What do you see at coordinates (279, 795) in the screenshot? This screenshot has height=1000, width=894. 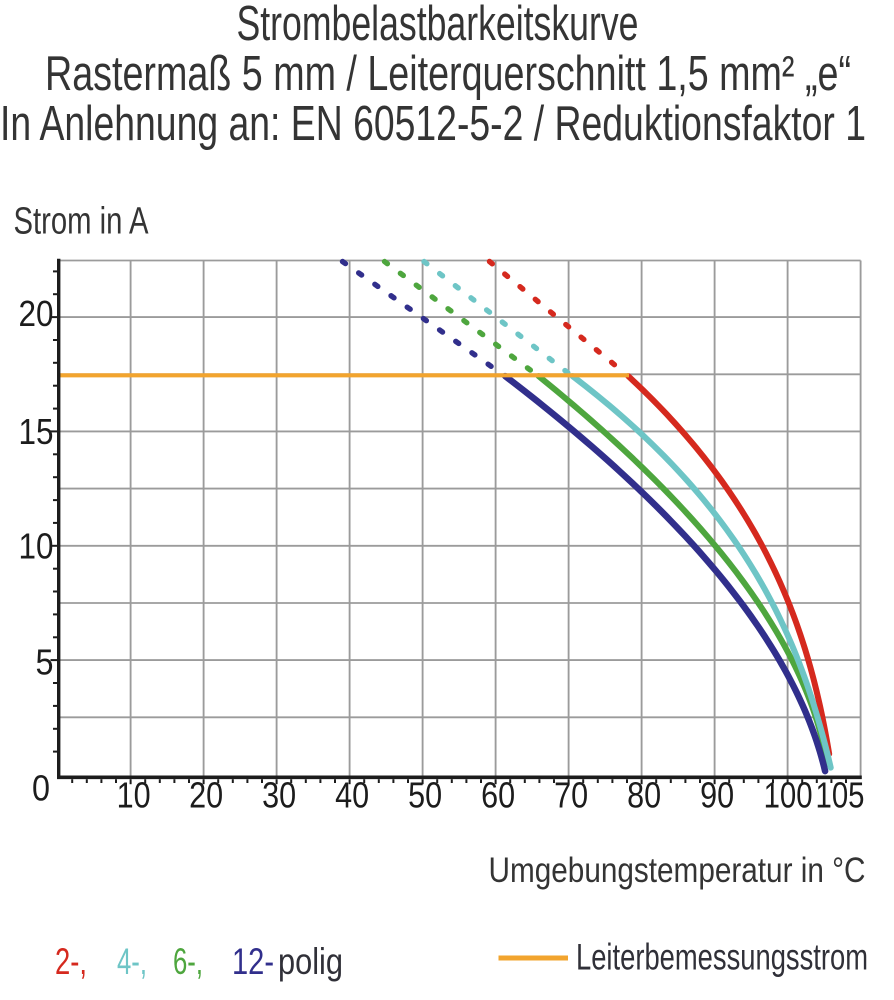 I see `svg-text: 30` at bounding box center [279, 795].